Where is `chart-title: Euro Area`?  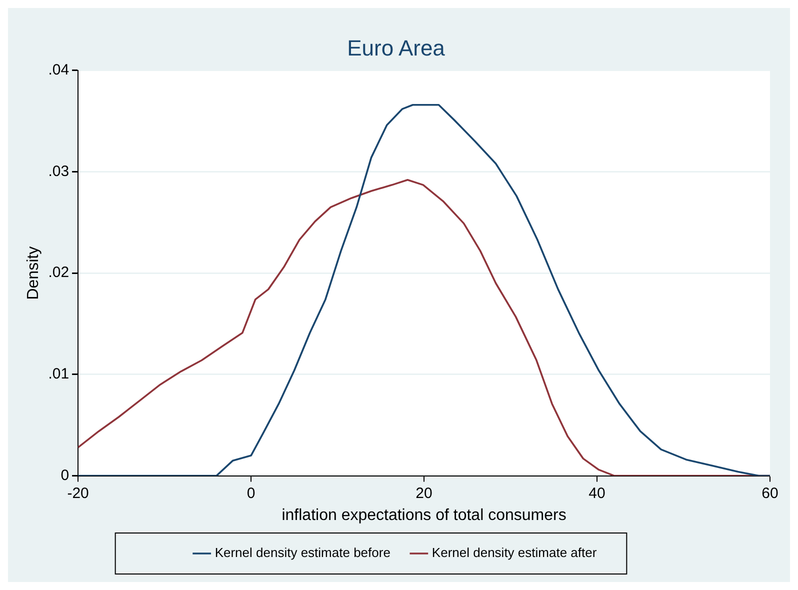
chart-title: Euro Area is located at coordinates (396, 47).